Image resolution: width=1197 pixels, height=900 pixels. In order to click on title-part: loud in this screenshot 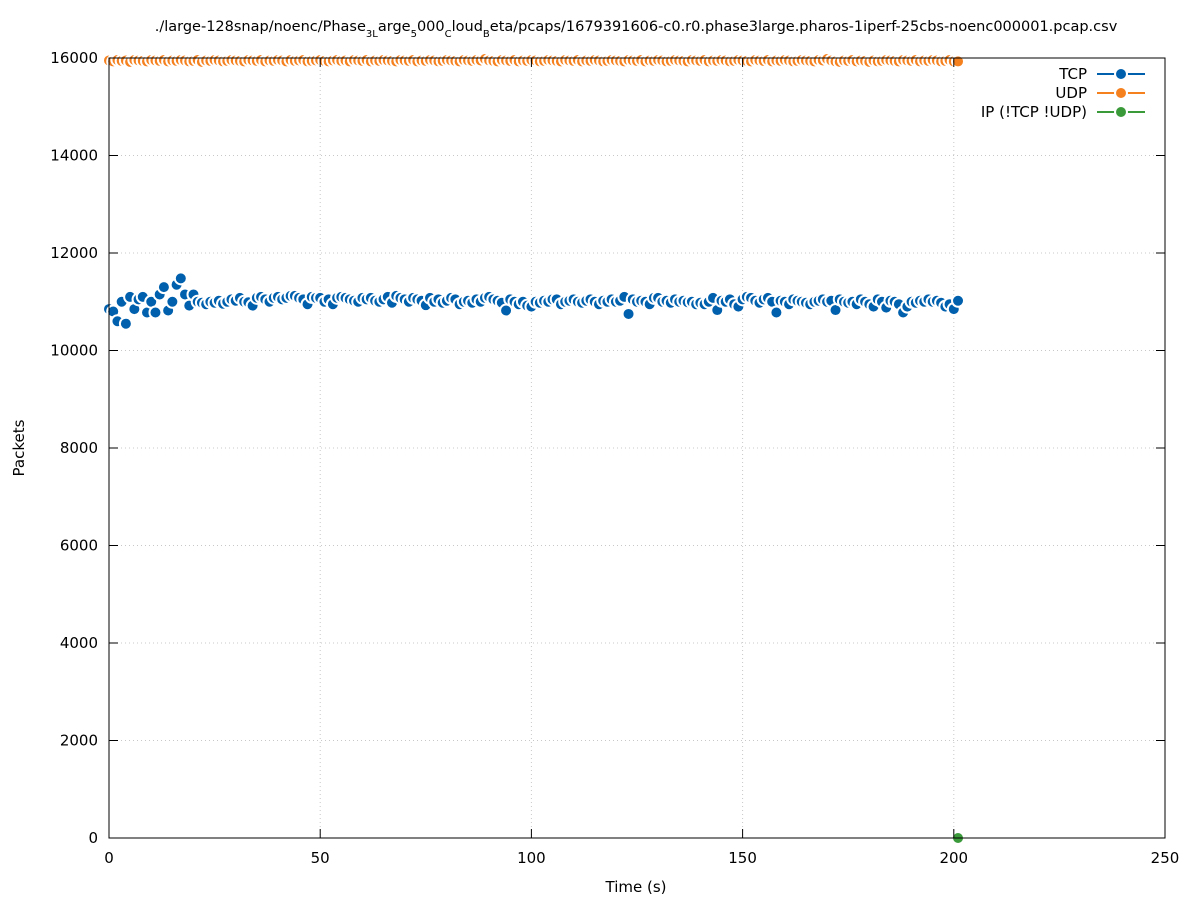, I will do `click(467, 27)`.